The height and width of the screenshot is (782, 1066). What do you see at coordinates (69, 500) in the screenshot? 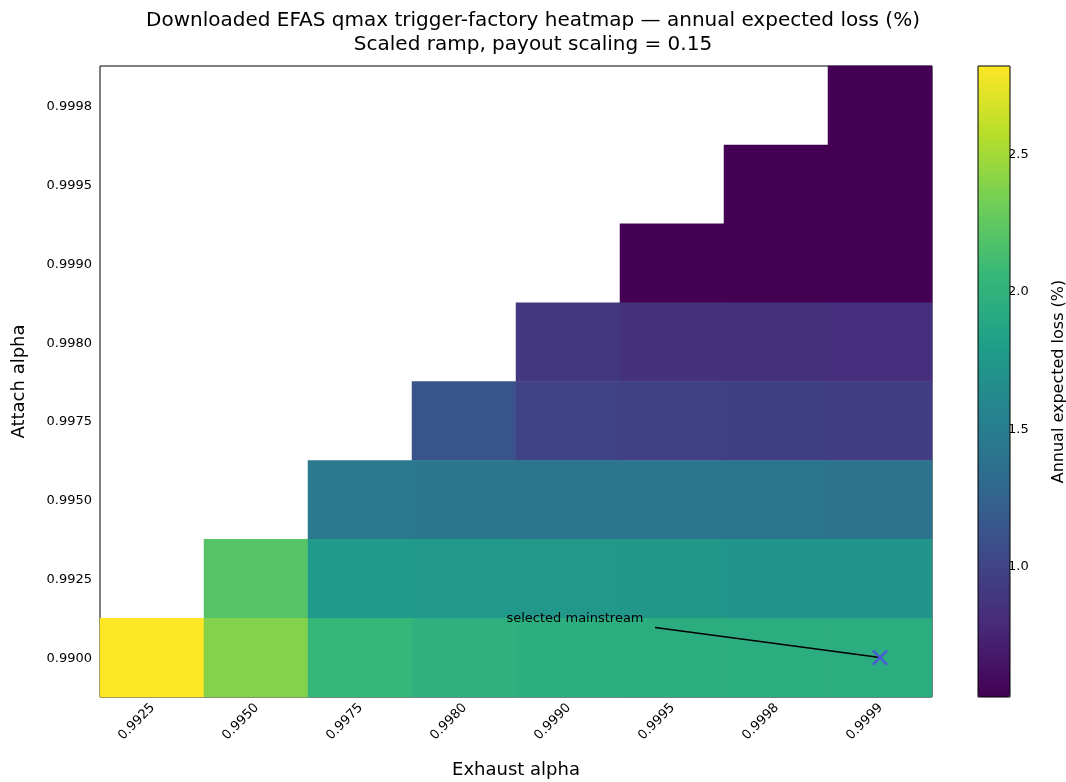
I see `y-tick-label: 0.9950` at bounding box center [69, 500].